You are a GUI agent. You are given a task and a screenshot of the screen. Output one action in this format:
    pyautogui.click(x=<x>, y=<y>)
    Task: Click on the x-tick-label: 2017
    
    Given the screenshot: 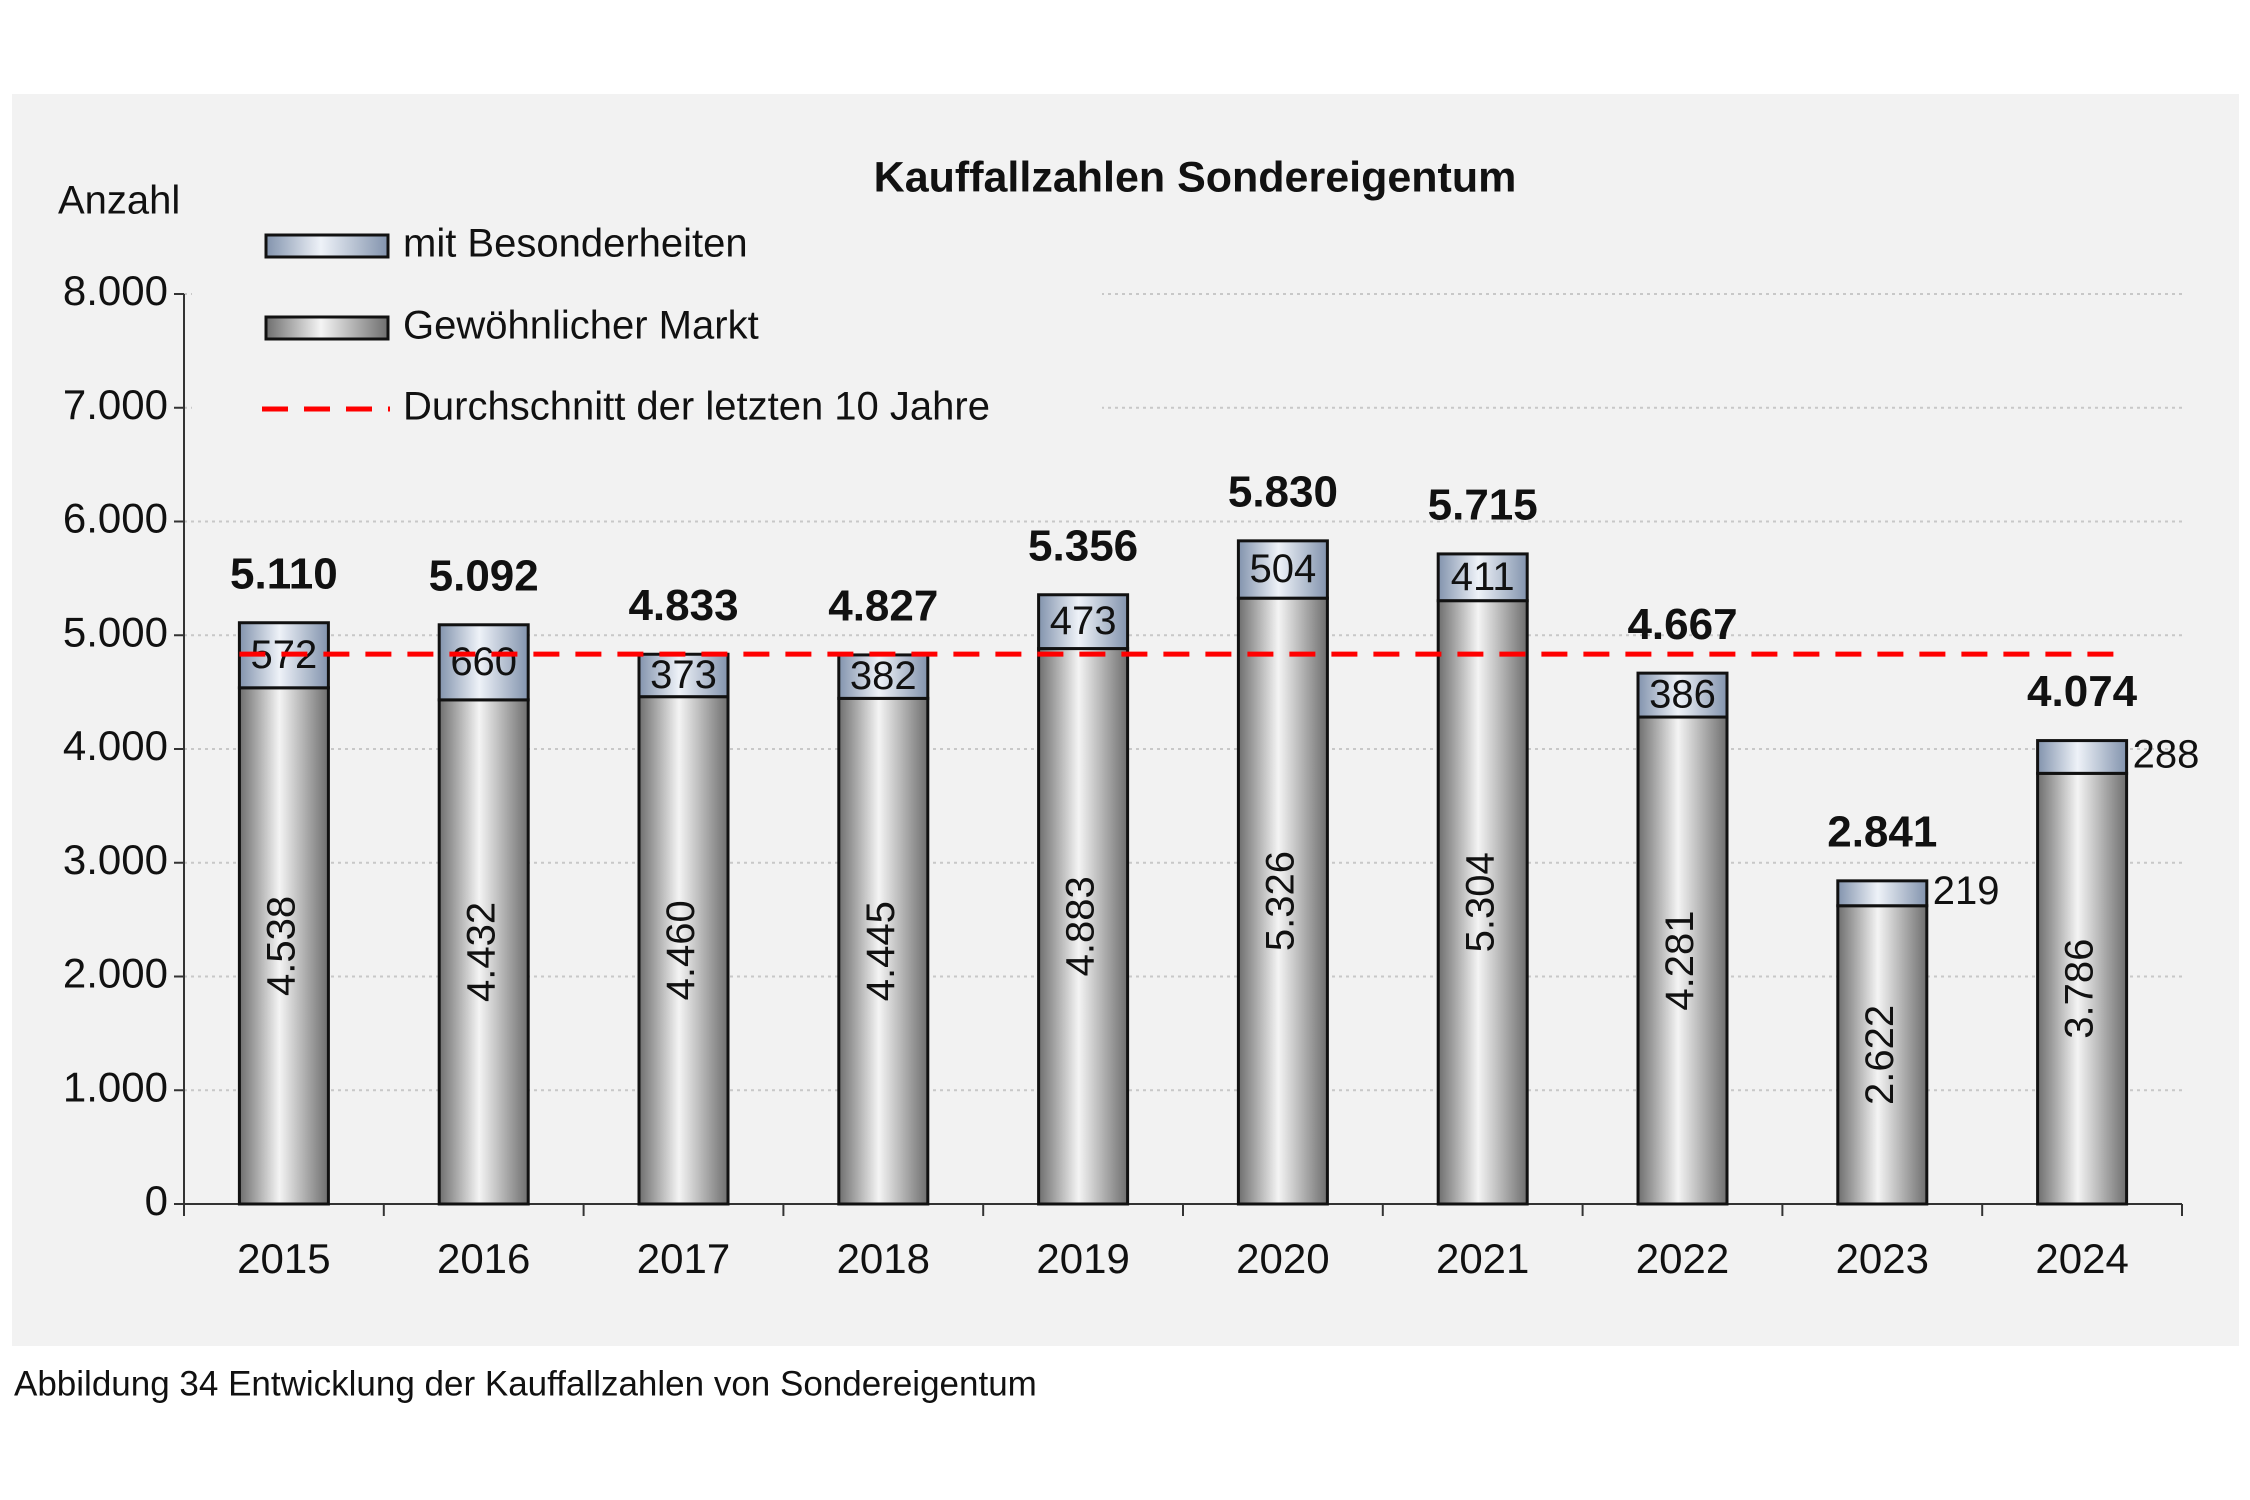 What is the action you would take?
    pyautogui.click(x=683, y=1258)
    